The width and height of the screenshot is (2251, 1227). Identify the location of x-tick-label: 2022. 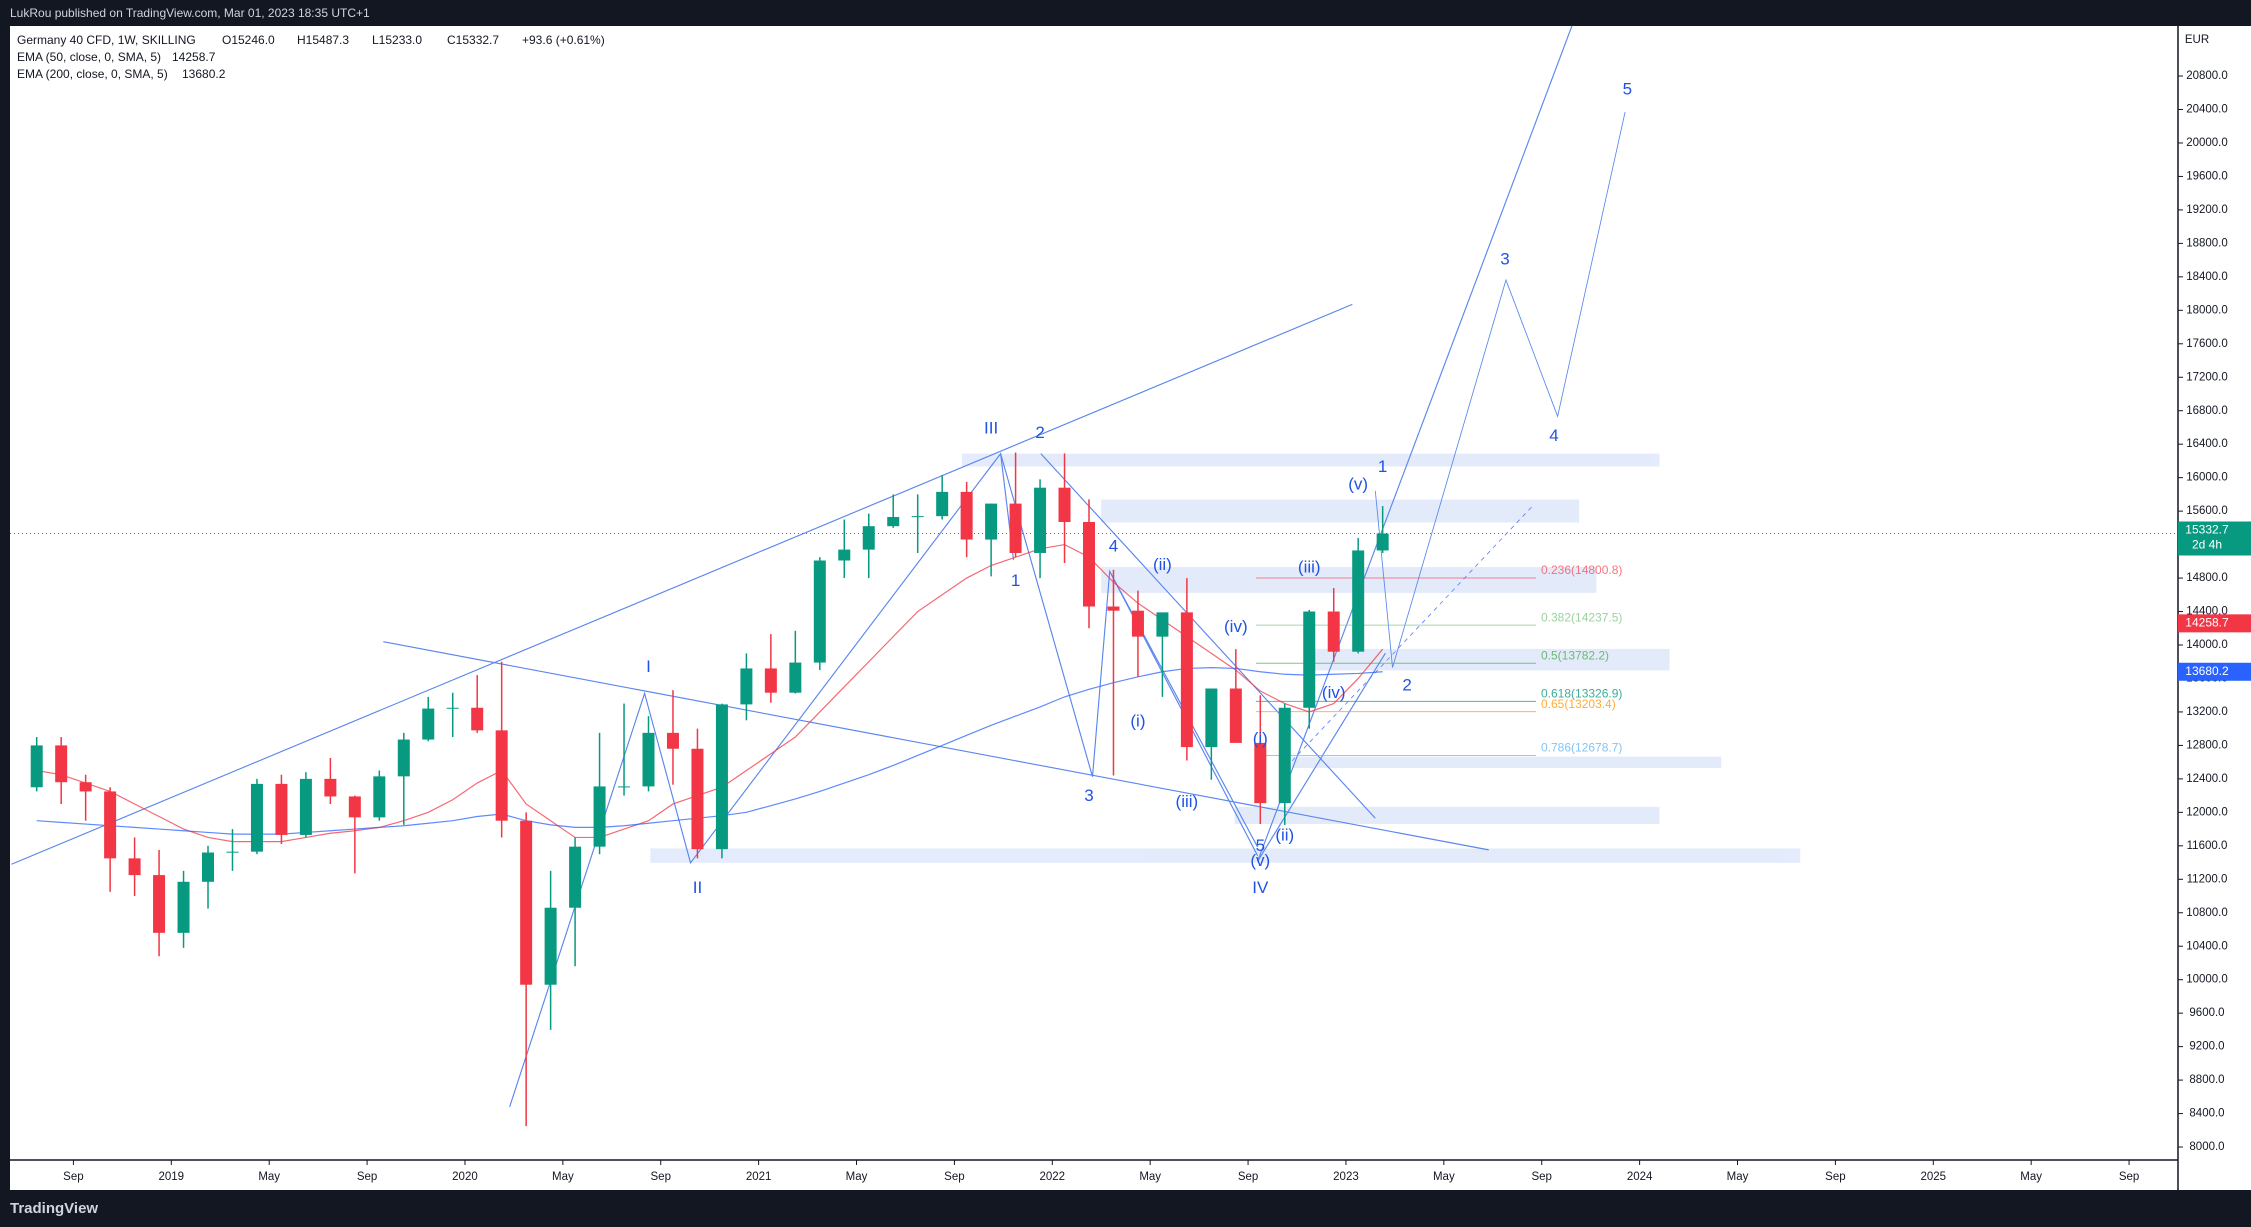
(1052, 1177).